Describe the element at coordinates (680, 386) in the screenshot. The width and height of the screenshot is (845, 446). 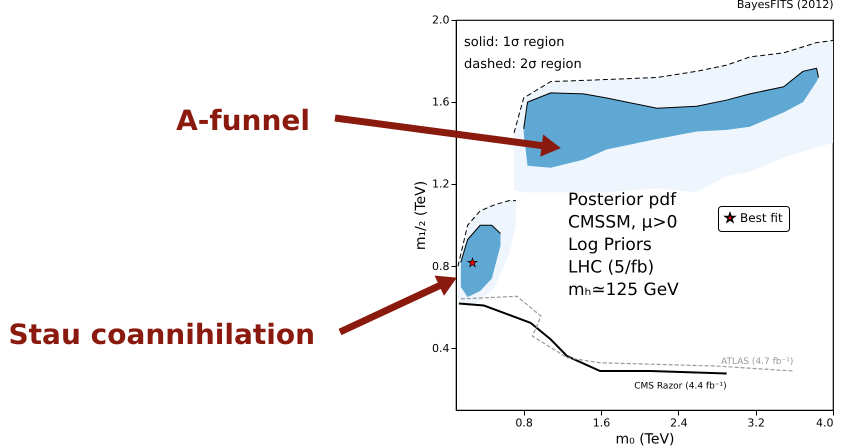
I see `series-label: CMS Razor (4.4 fb⁻¹)` at that location.